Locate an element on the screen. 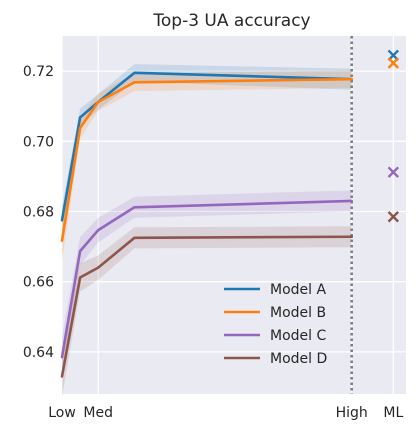 The height and width of the screenshot is (435, 418). y-axis-ticks: 0.64 0.66 0.68 0.70 0.72 is located at coordinates (38, 212).